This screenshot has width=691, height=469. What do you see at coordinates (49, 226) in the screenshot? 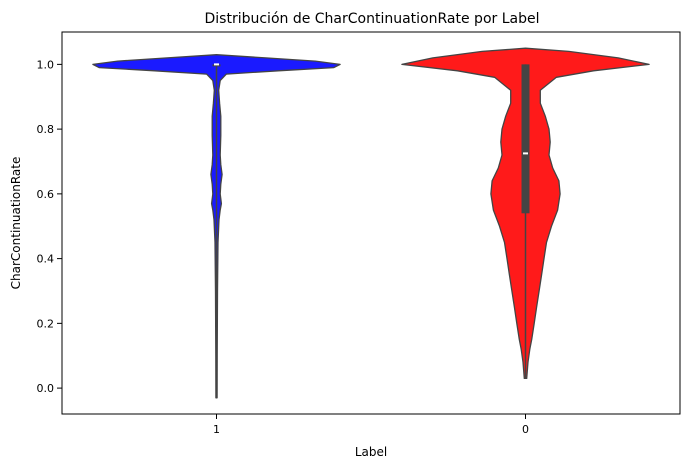
I see `y-axis: 0.0 0.2 0.4 0.6 0.8 1.0` at bounding box center [49, 226].